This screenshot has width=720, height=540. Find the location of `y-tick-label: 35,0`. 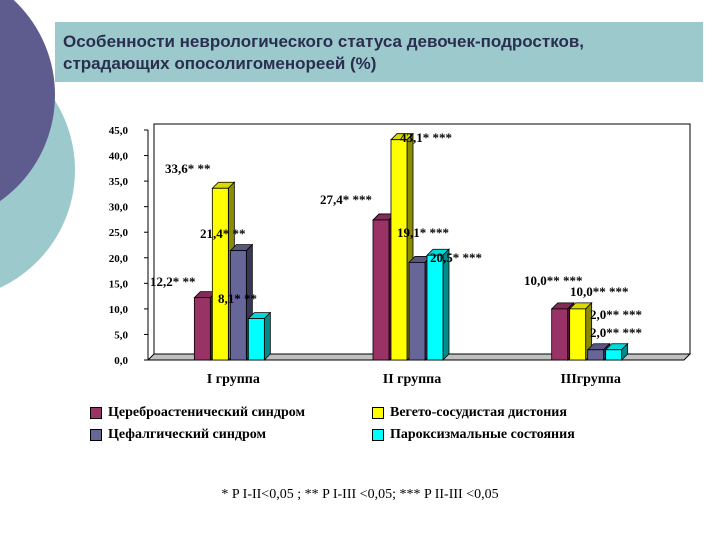

y-tick-label: 35,0 is located at coordinates (119, 182).